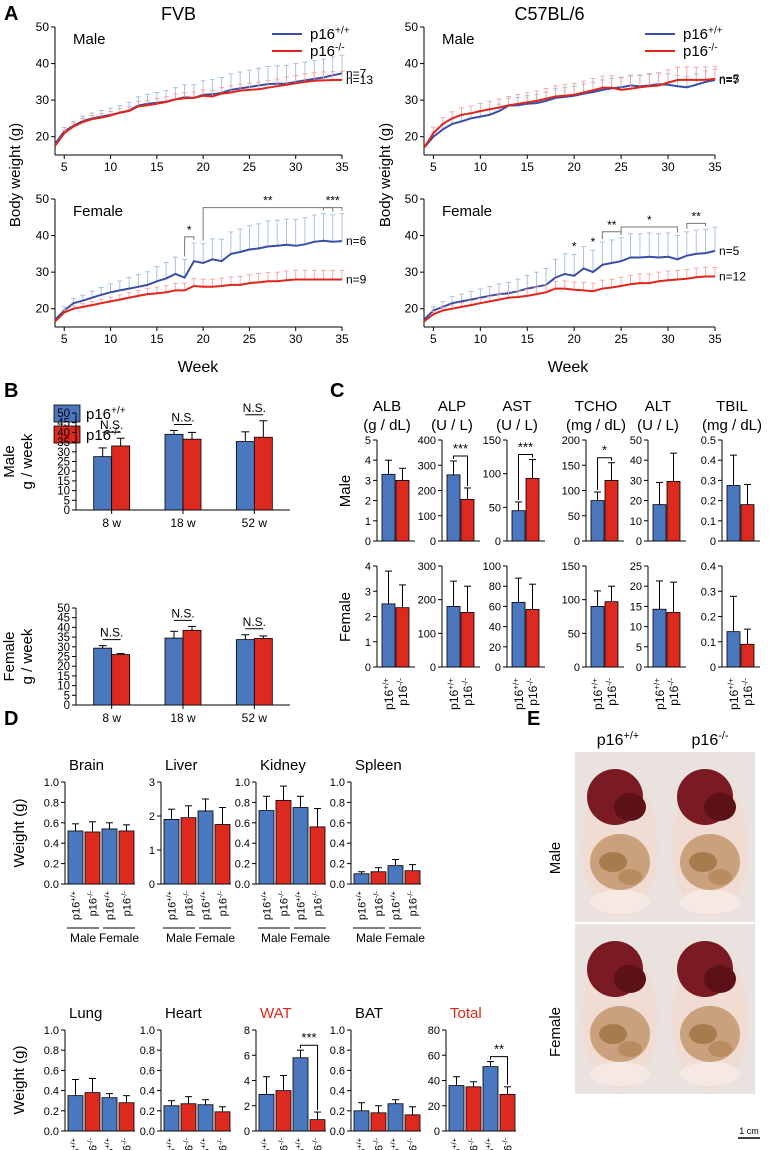  Describe the element at coordinates (412, 272) in the screenshot. I see `y-tick-label: 30` at that location.